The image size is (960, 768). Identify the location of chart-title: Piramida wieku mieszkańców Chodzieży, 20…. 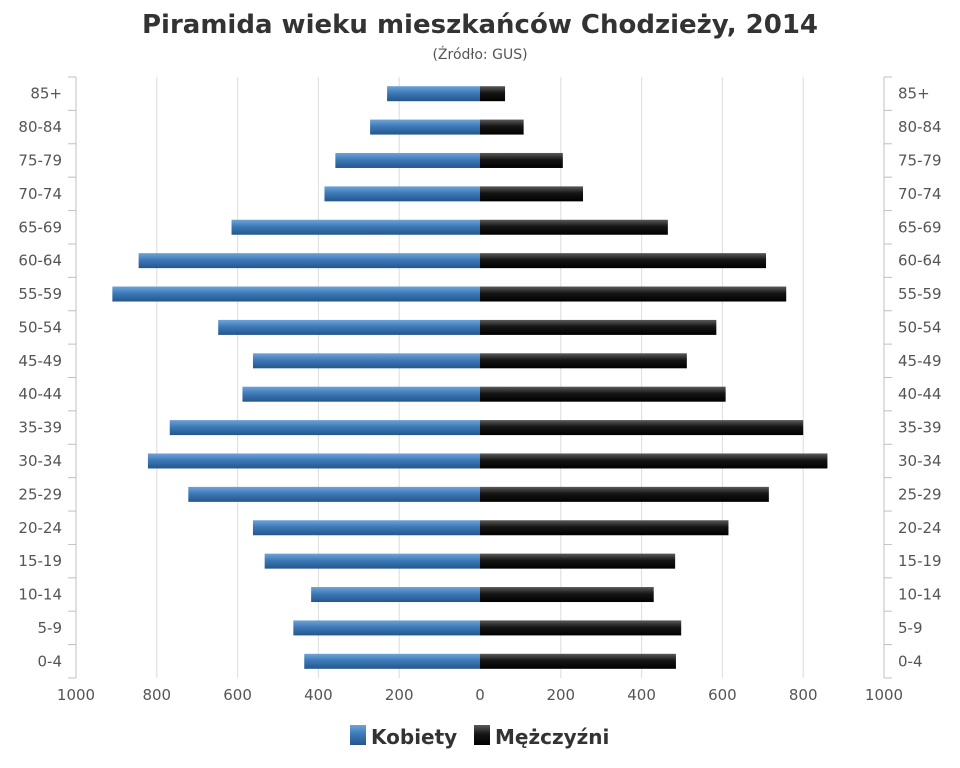
(480, 25).